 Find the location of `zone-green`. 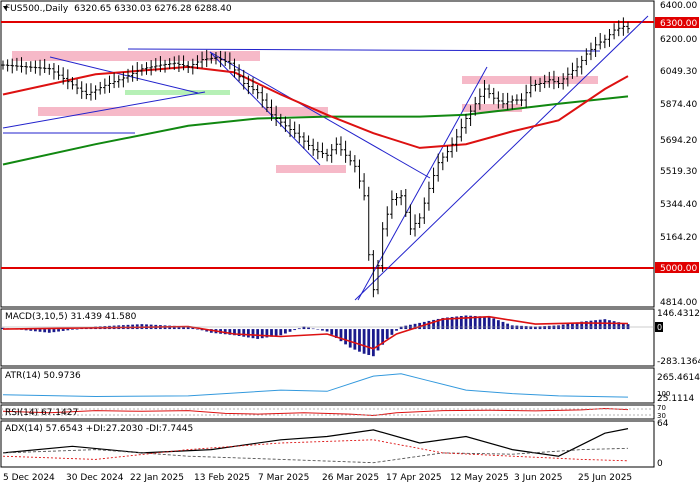

zone-green is located at coordinates (177, 92).